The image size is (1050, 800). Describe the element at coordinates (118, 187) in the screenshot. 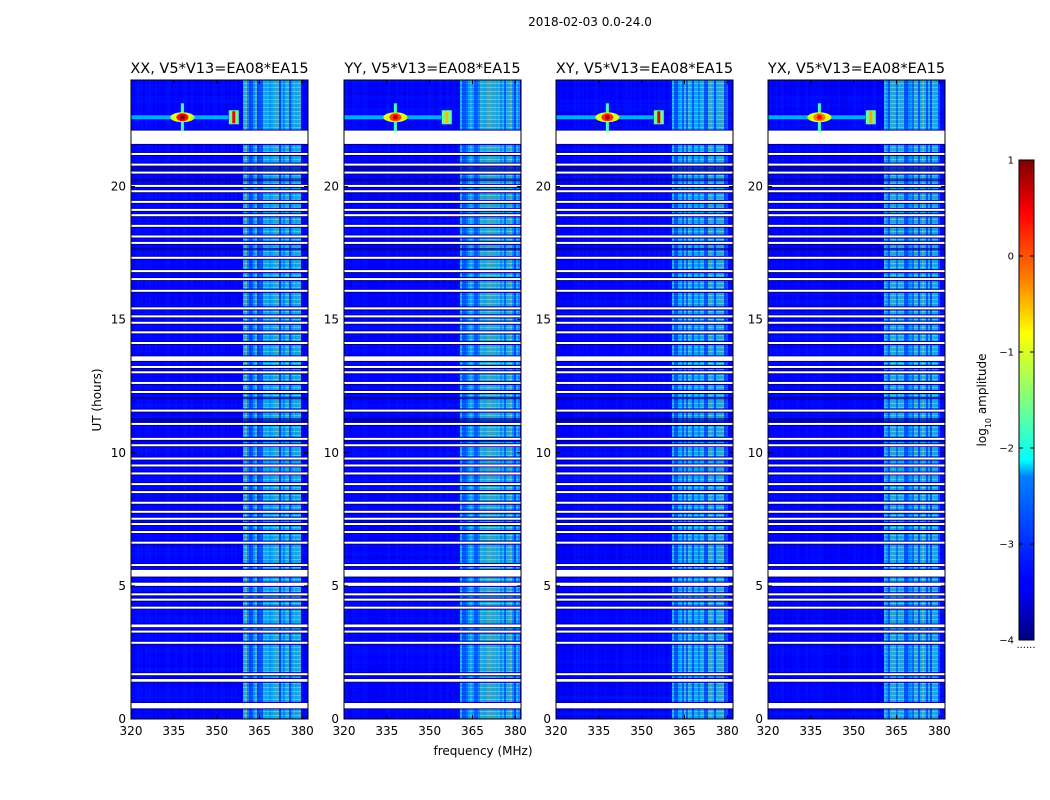

I see `y-tick-label: 20` at that location.